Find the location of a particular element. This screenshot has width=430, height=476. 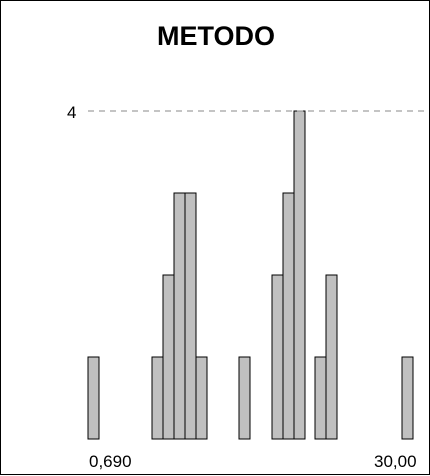

chart-title: METODO is located at coordinates (215, 36).